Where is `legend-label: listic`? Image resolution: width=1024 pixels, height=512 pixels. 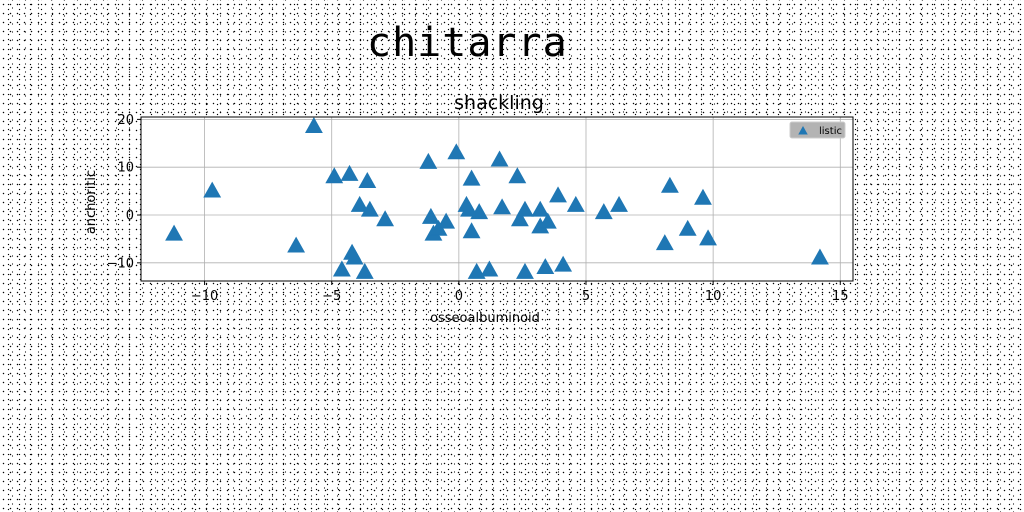 legend-label: listic is located at coordinates (830, 131).